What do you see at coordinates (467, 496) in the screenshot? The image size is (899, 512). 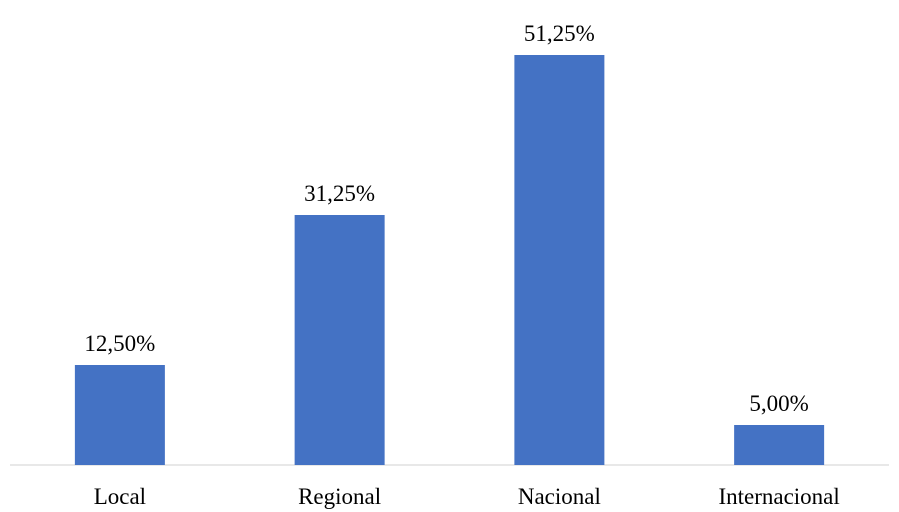 I see `category-labels-group: Local Regional Nacional Internacional` at bounding box center [467, 496].